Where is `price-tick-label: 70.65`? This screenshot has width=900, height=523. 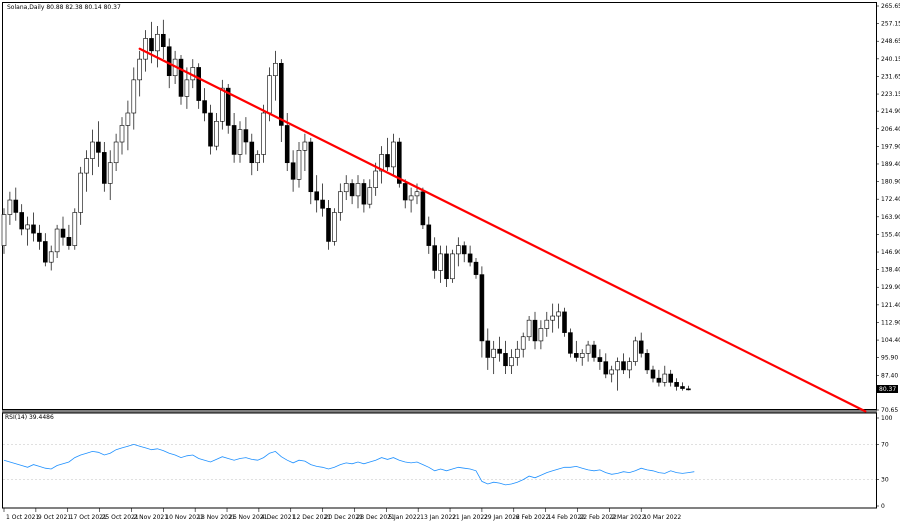 price-tick-label: 70.65 is located at coordinates (889, 410).